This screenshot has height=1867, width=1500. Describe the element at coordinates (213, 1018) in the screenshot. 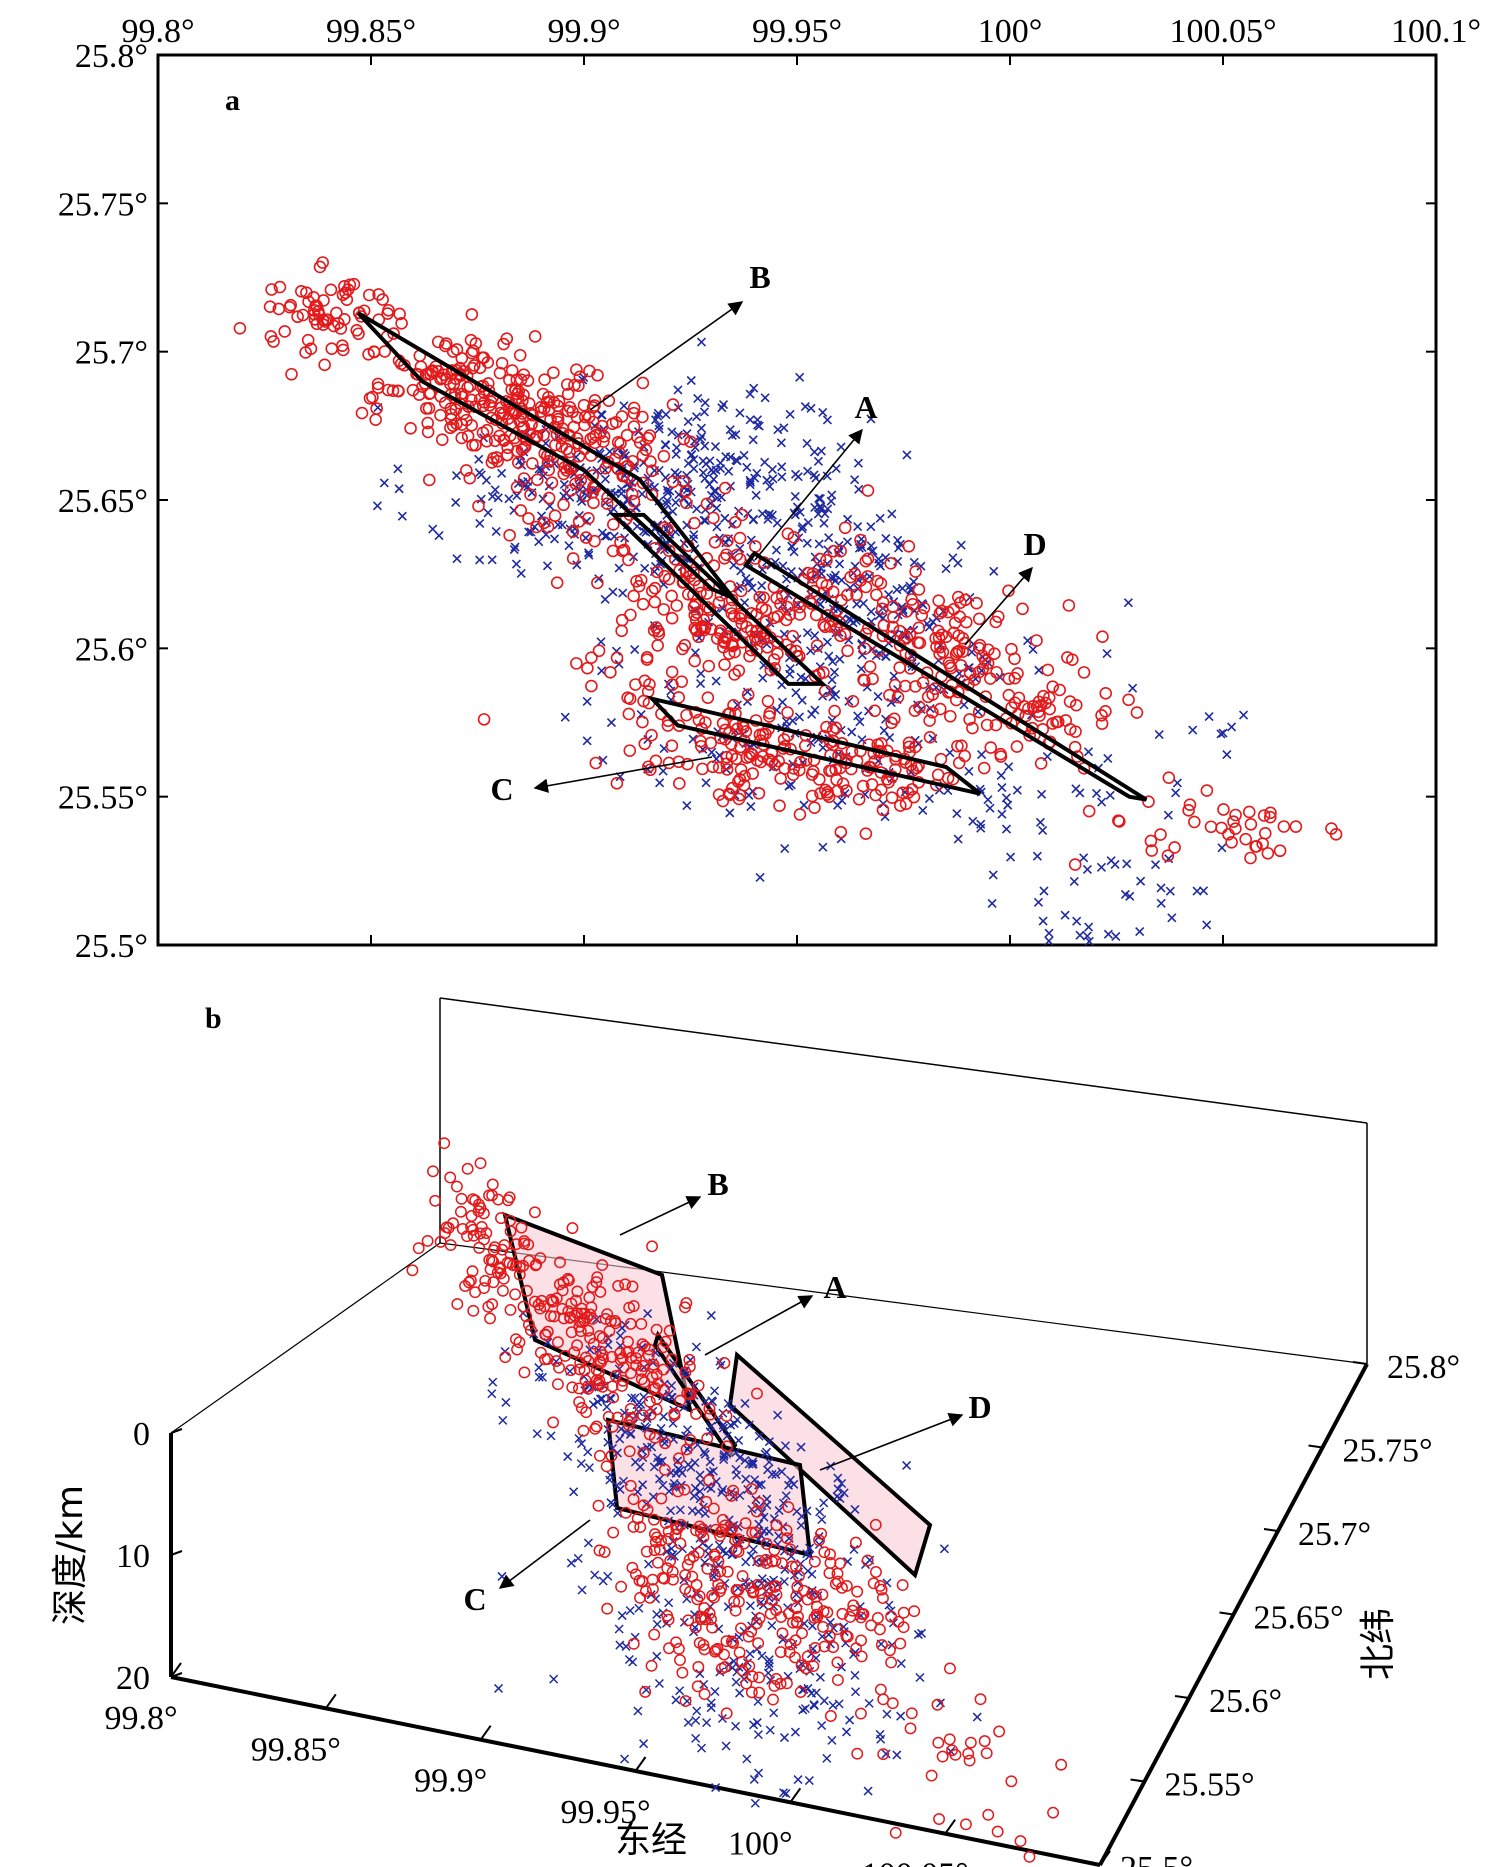

I see `panel-b-label: b` at that location.